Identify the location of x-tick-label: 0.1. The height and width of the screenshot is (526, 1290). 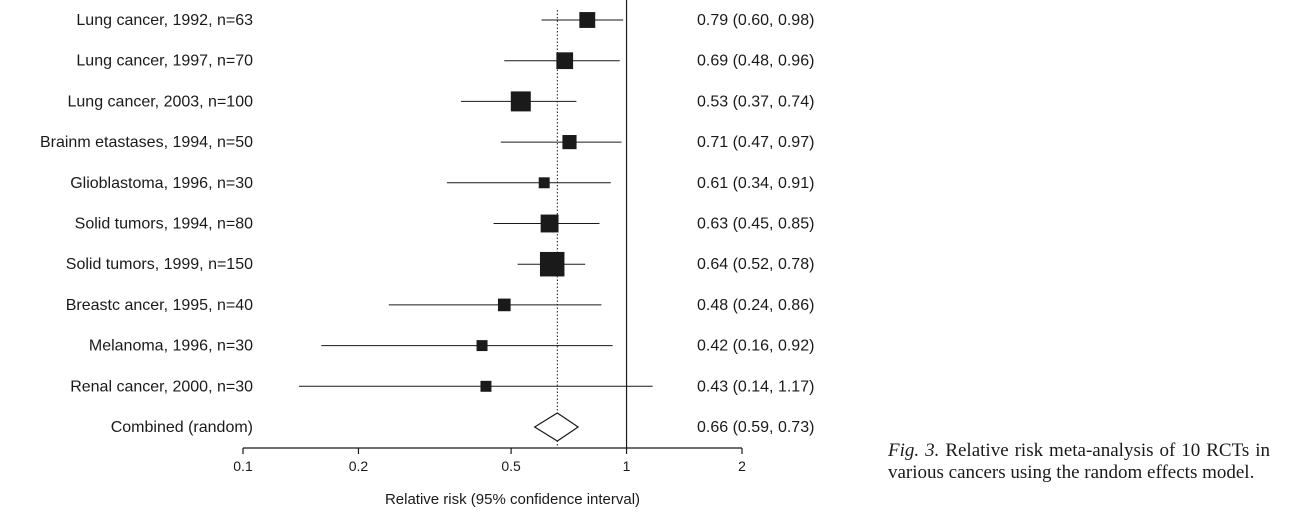
(243, 466).